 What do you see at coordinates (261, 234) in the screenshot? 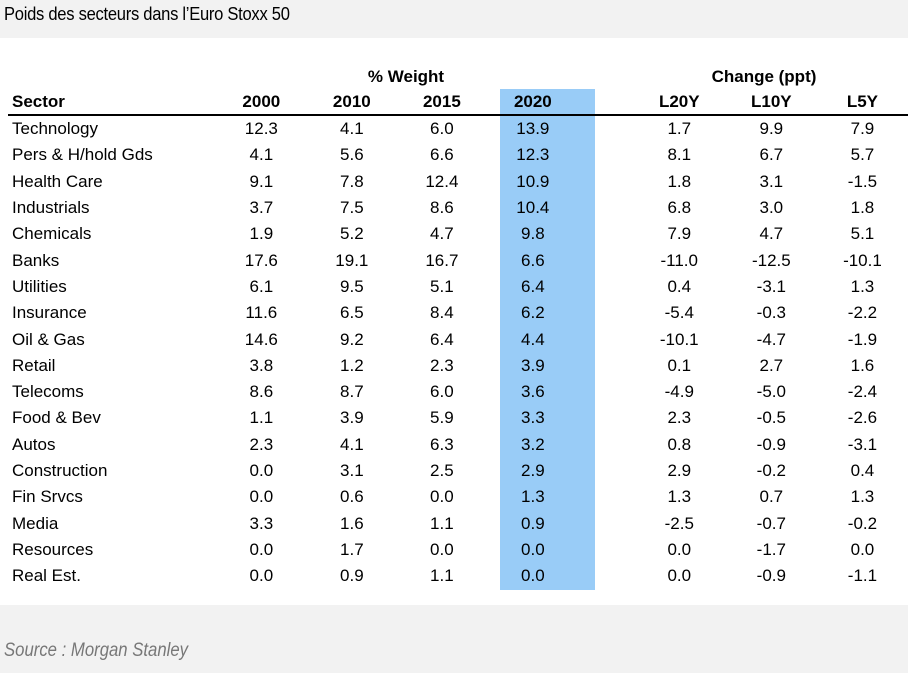
I see `cell-w2000: 1.9` at bounding box center [261, 234].